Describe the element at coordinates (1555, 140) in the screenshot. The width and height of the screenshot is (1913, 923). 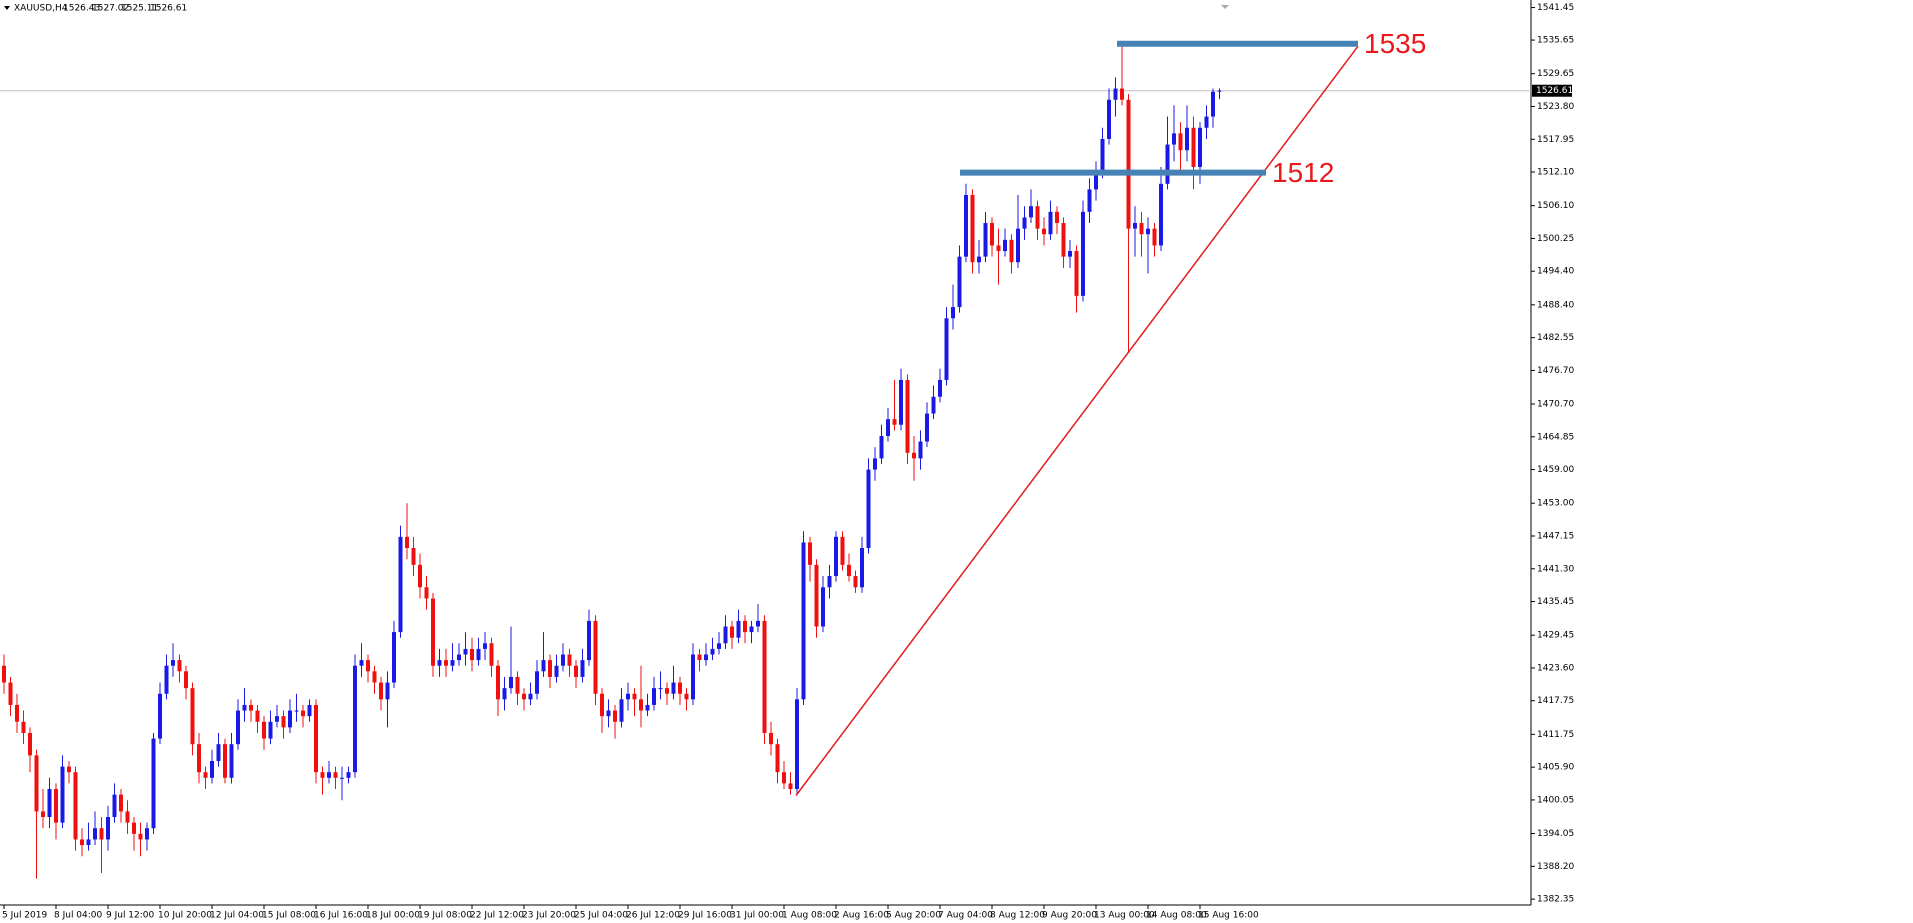
I see `y-tick-label: 1517.95` at that location.